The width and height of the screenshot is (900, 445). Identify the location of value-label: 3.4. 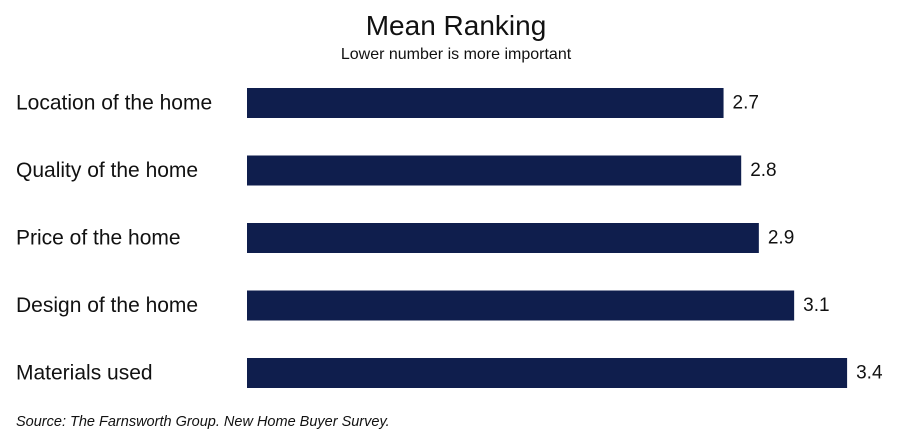
(869, 373).